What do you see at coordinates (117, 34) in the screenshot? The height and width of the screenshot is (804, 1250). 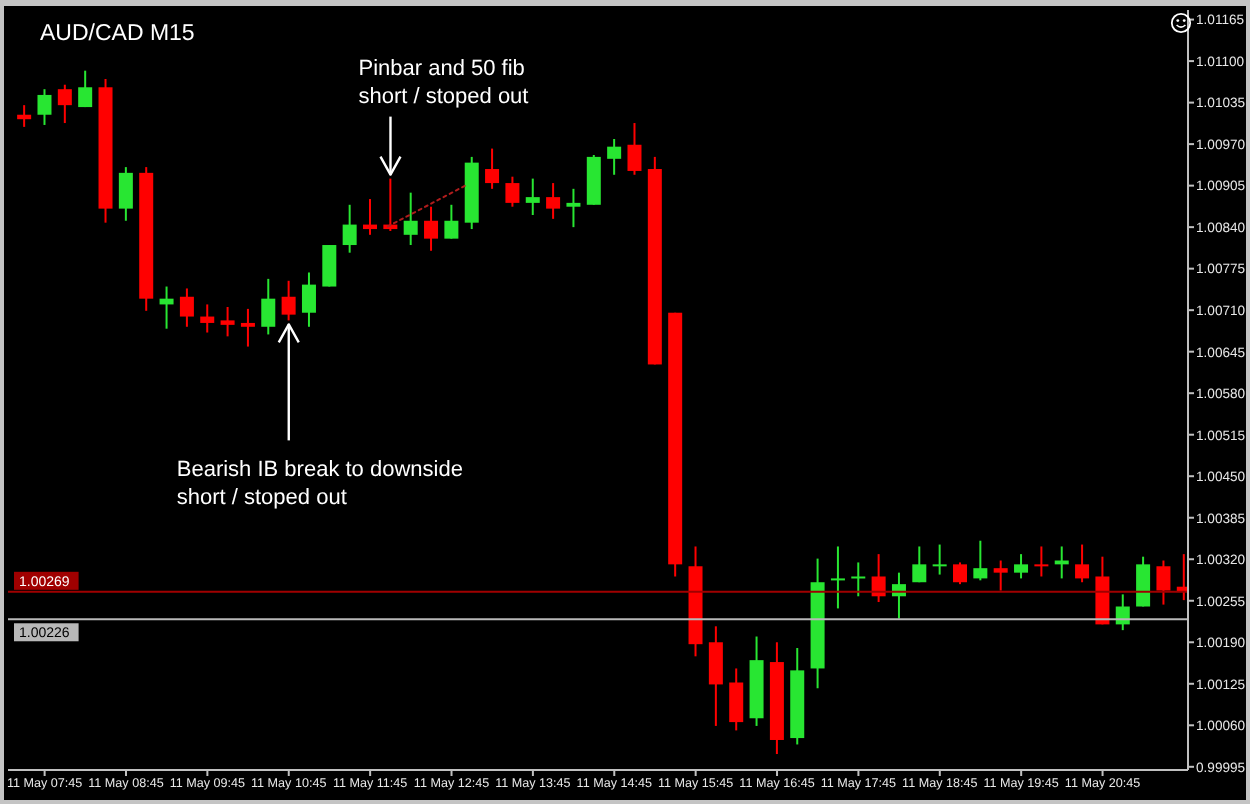 I see `text: AUD/CAD M15` at bounding box center [117, 34].